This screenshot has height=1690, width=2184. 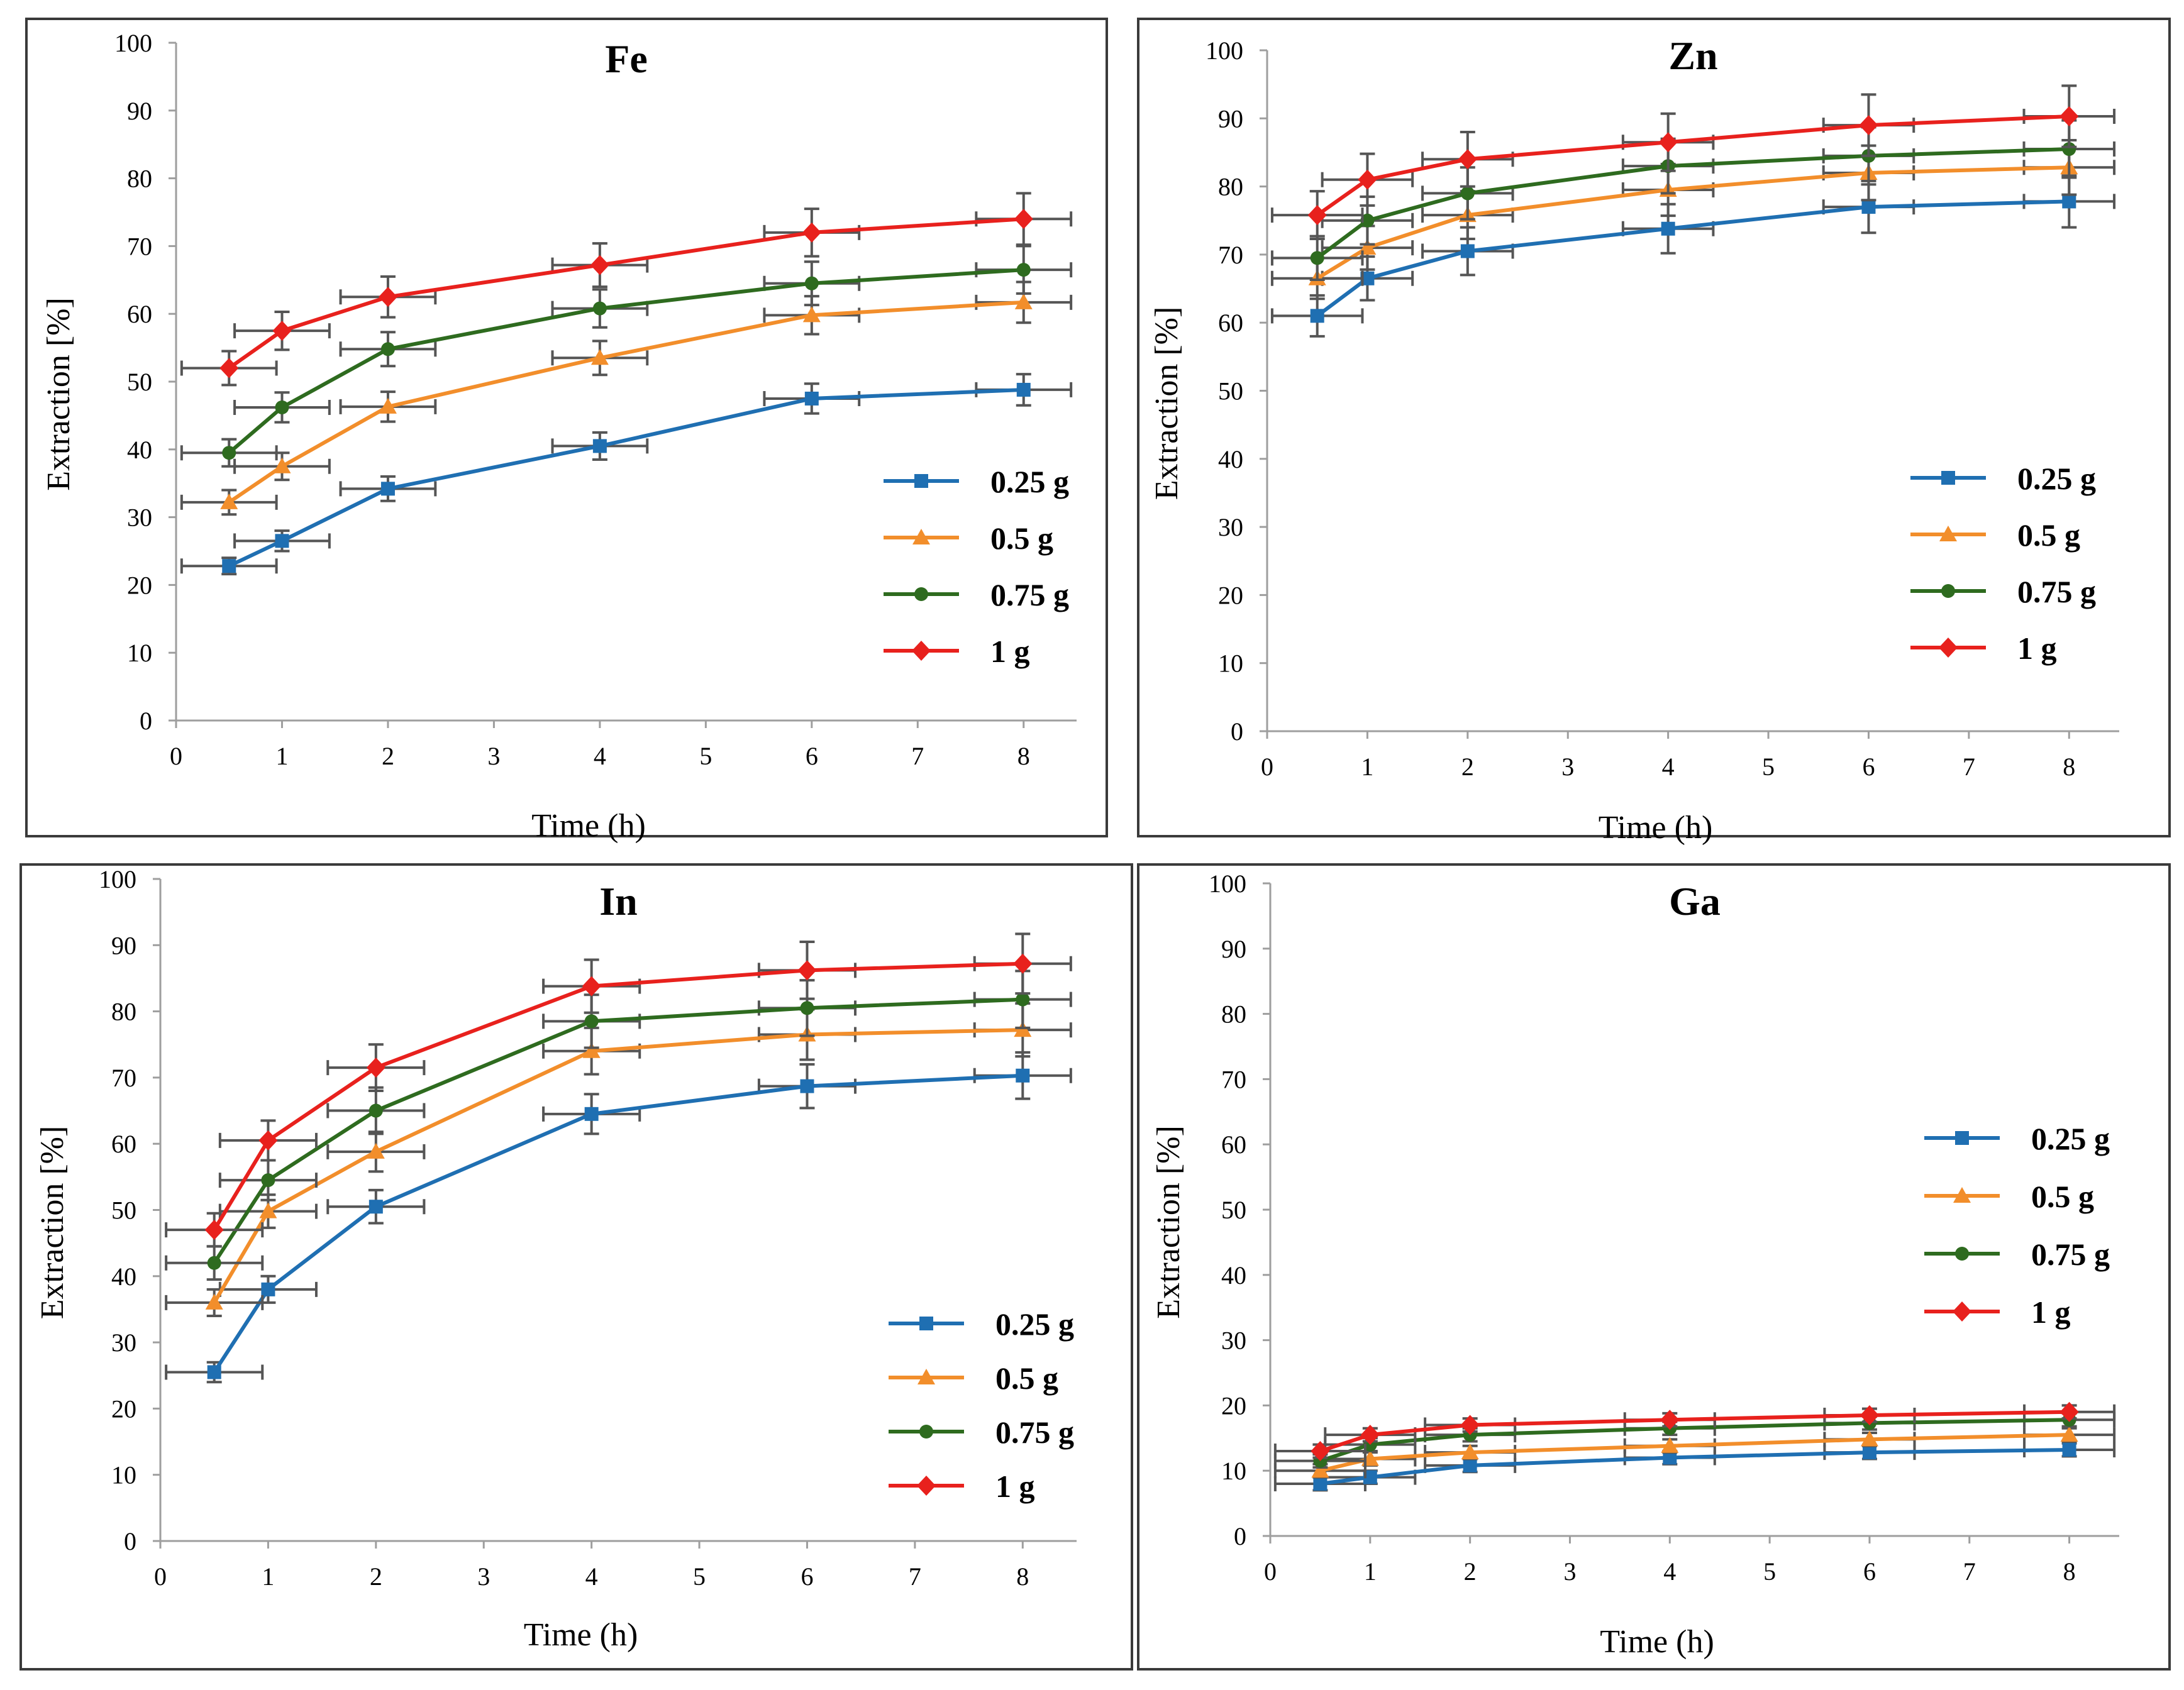 I want to click on ga-x-tick-label: 0, so click(x=1270, y=1571).